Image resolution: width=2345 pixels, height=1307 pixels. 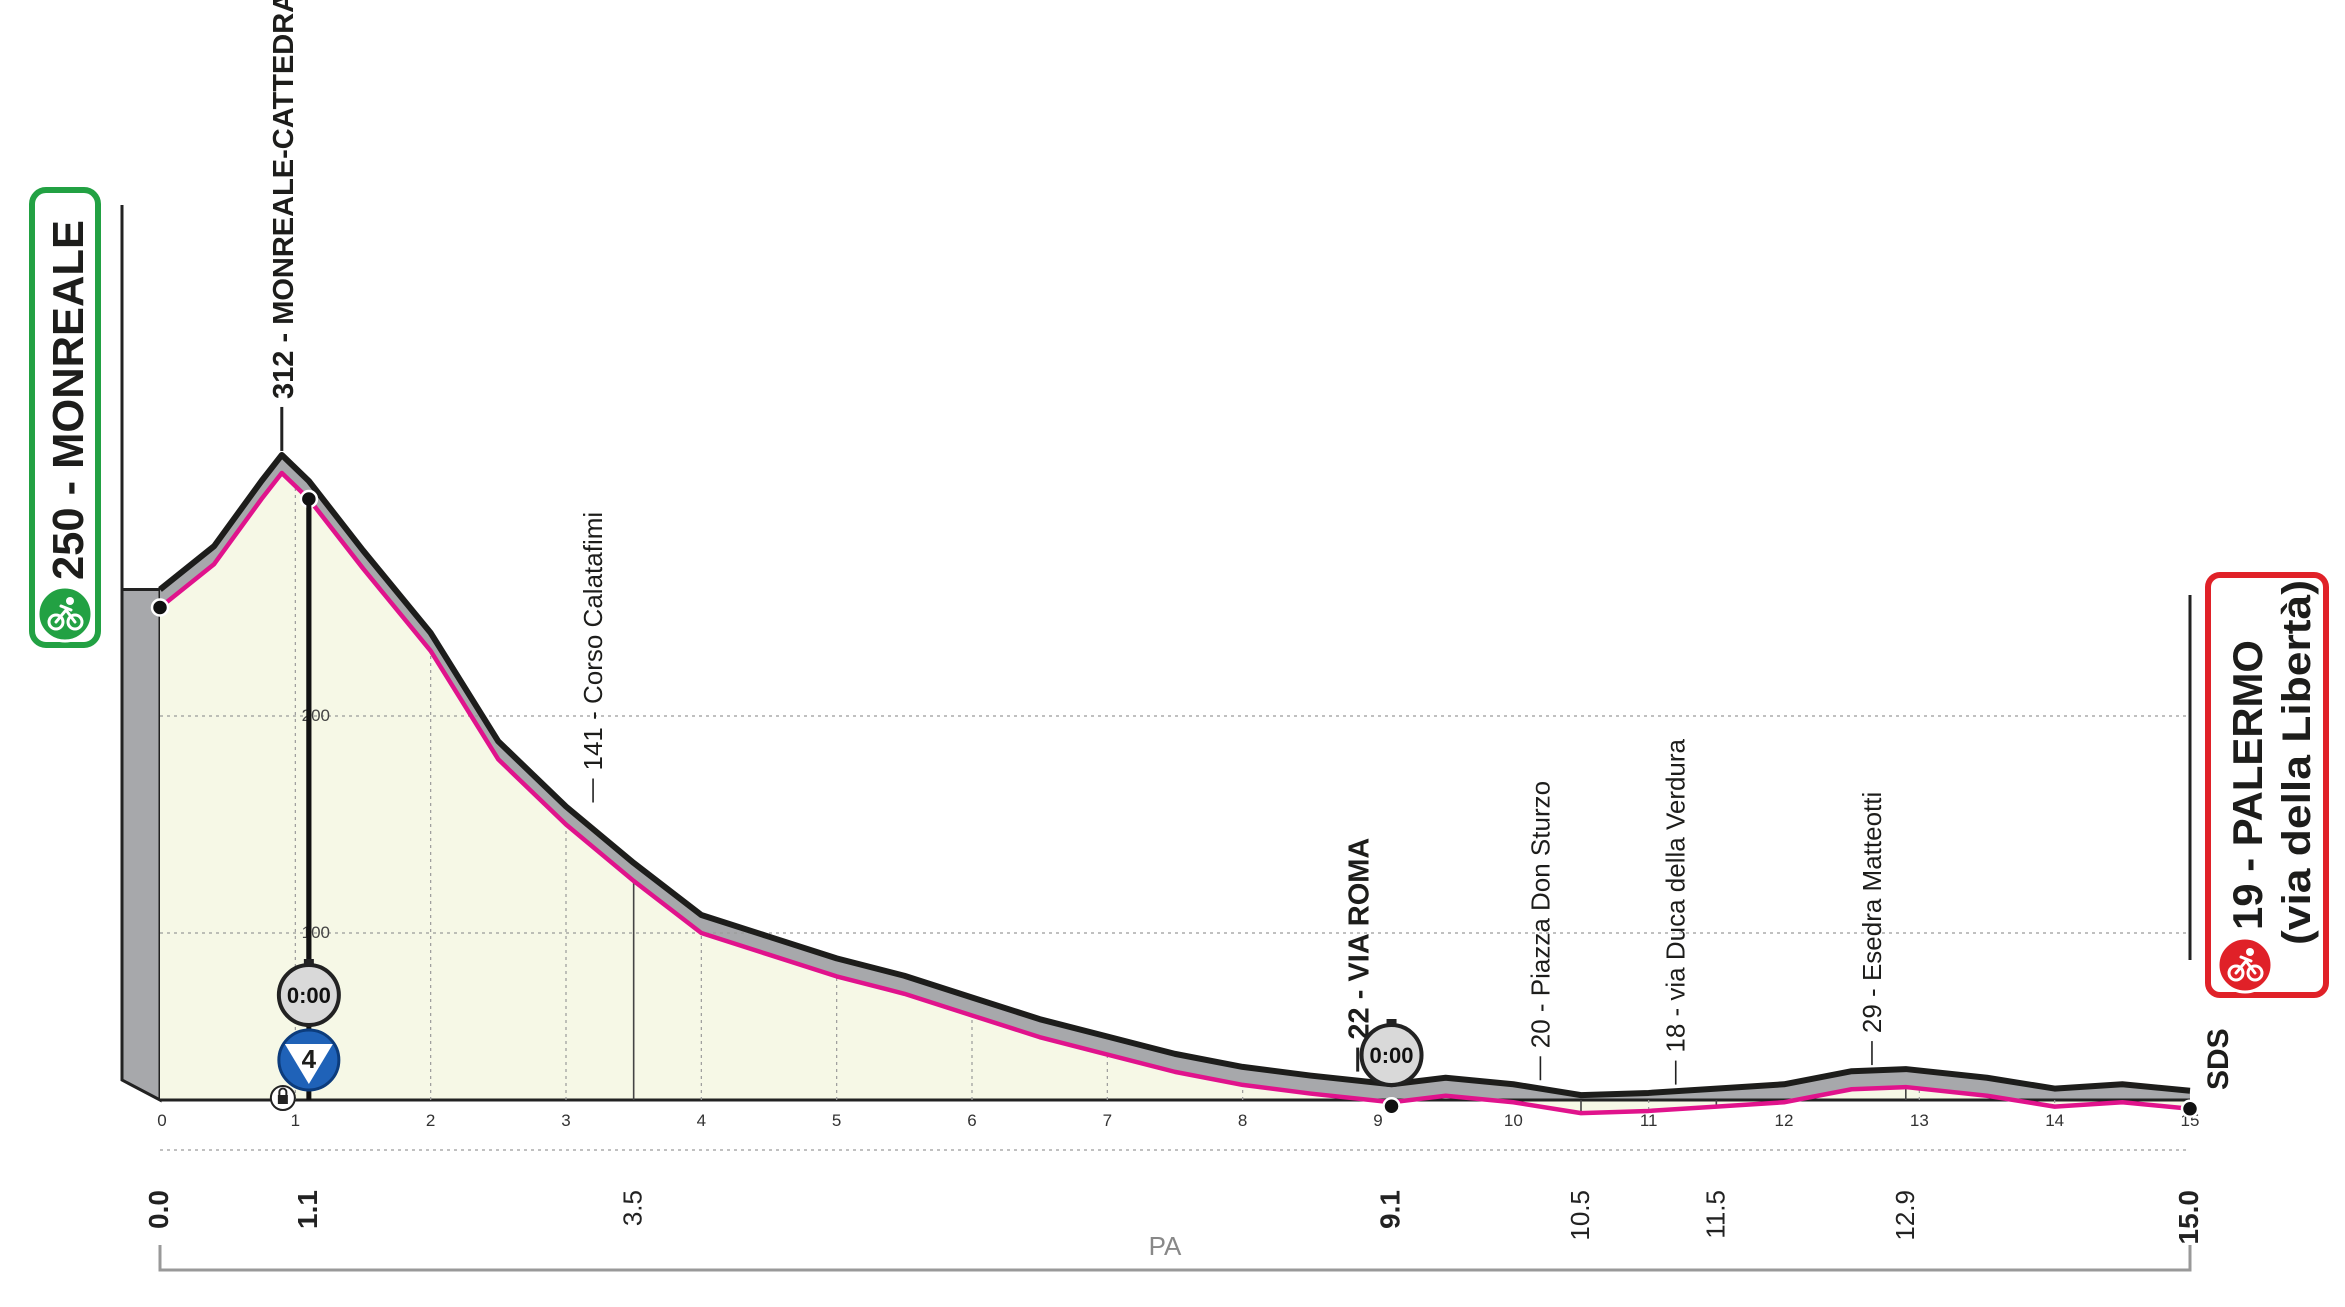 I want to click on finish-cyclist-icon, so click(x=2245, y=965).